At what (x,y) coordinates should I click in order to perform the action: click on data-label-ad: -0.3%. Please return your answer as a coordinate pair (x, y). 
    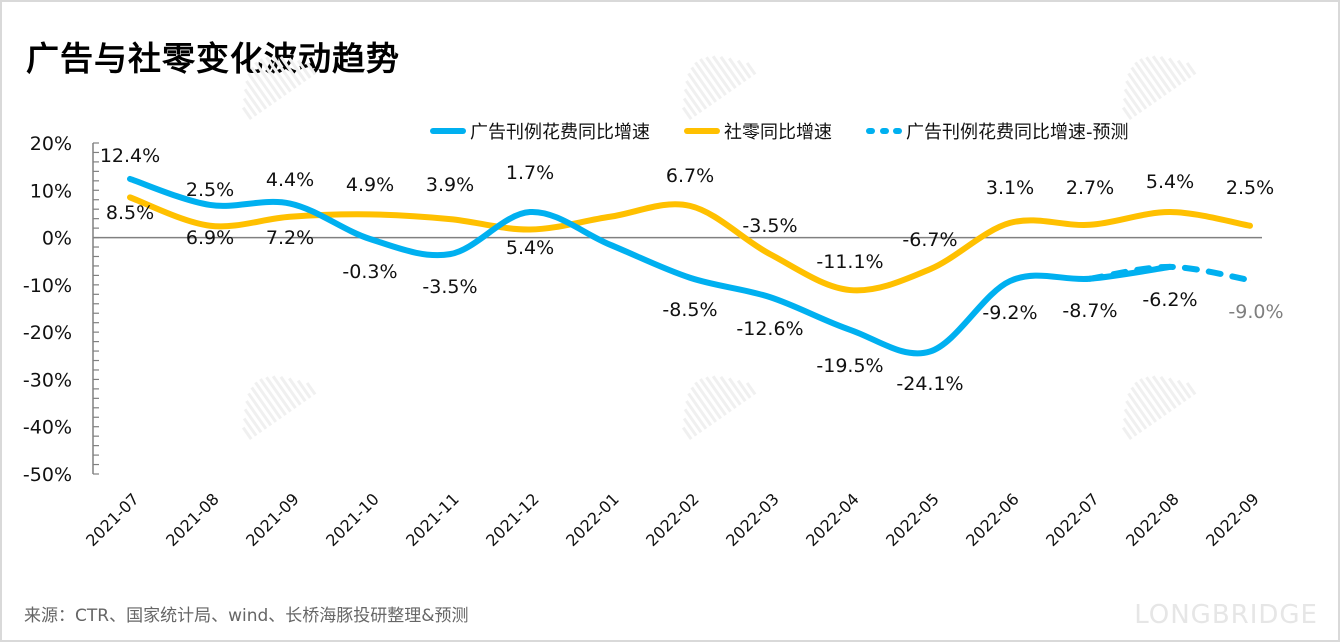
    Looking at the image, I should click on (369, 272).